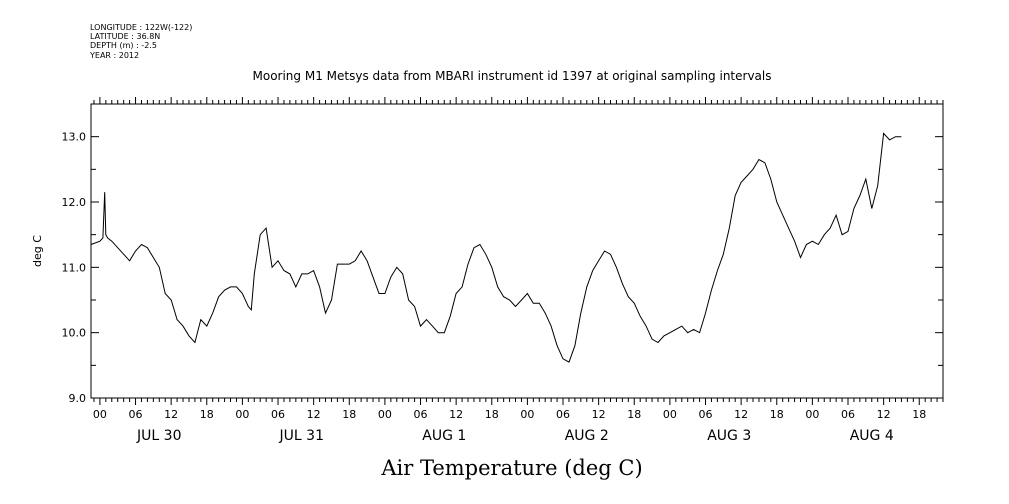 The image size is (1009, 504). I want to click on y-tick-label: 13.0, so click(74, 137).